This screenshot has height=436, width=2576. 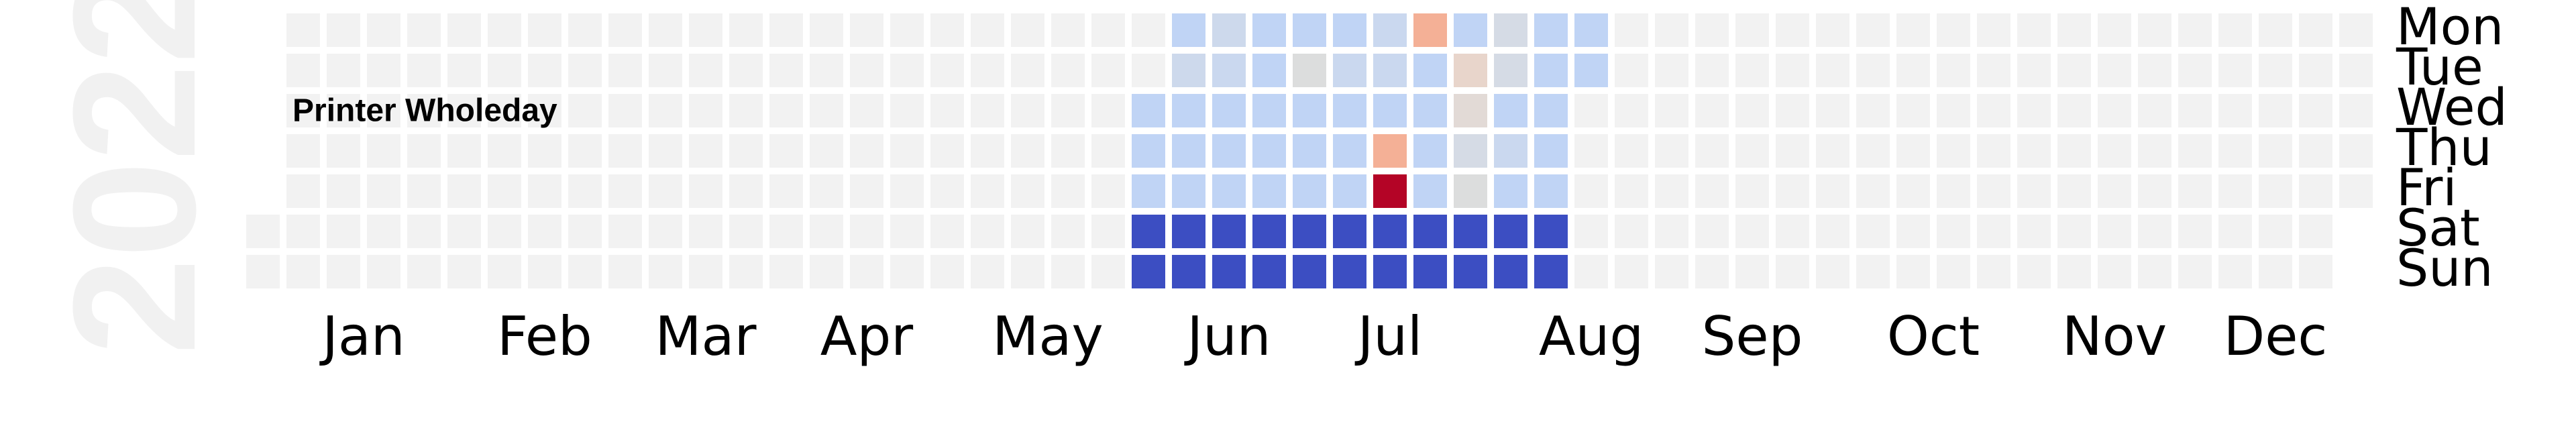 I want to click on month-label: Feb, so click(x=544, y=336).